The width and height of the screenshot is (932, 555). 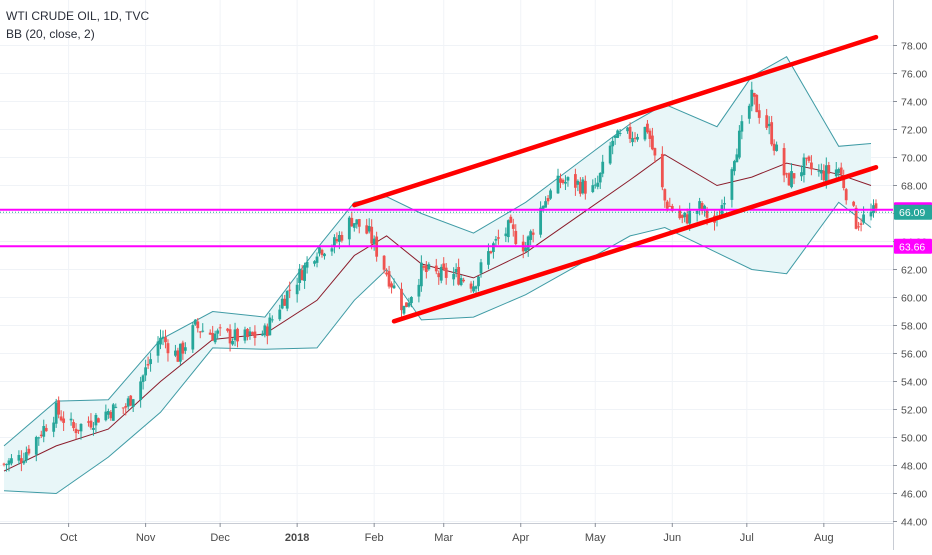 I want to click on y-tick-label: 74.00, so click(x=914, y=103).